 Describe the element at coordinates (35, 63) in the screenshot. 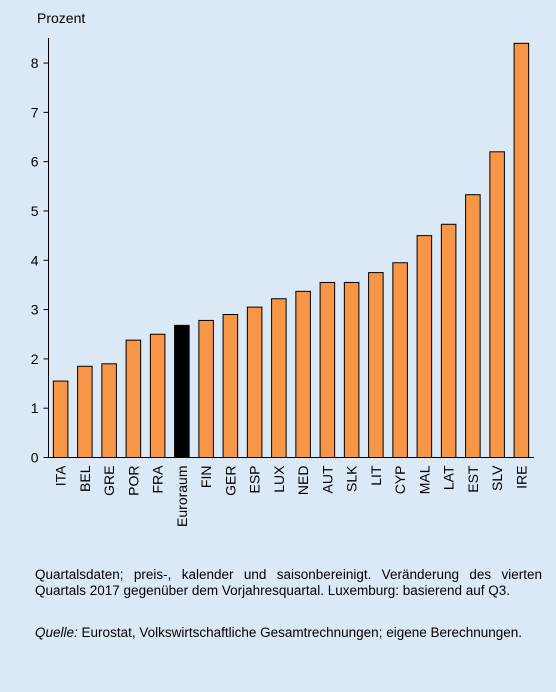

I see `y-tick-label: 8` at that location.